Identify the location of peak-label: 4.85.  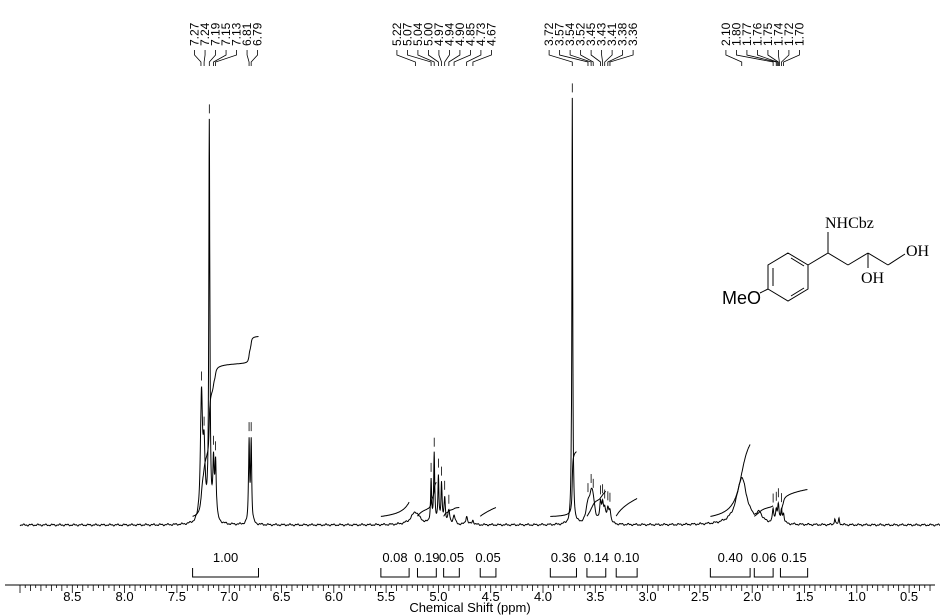
(470, 34).